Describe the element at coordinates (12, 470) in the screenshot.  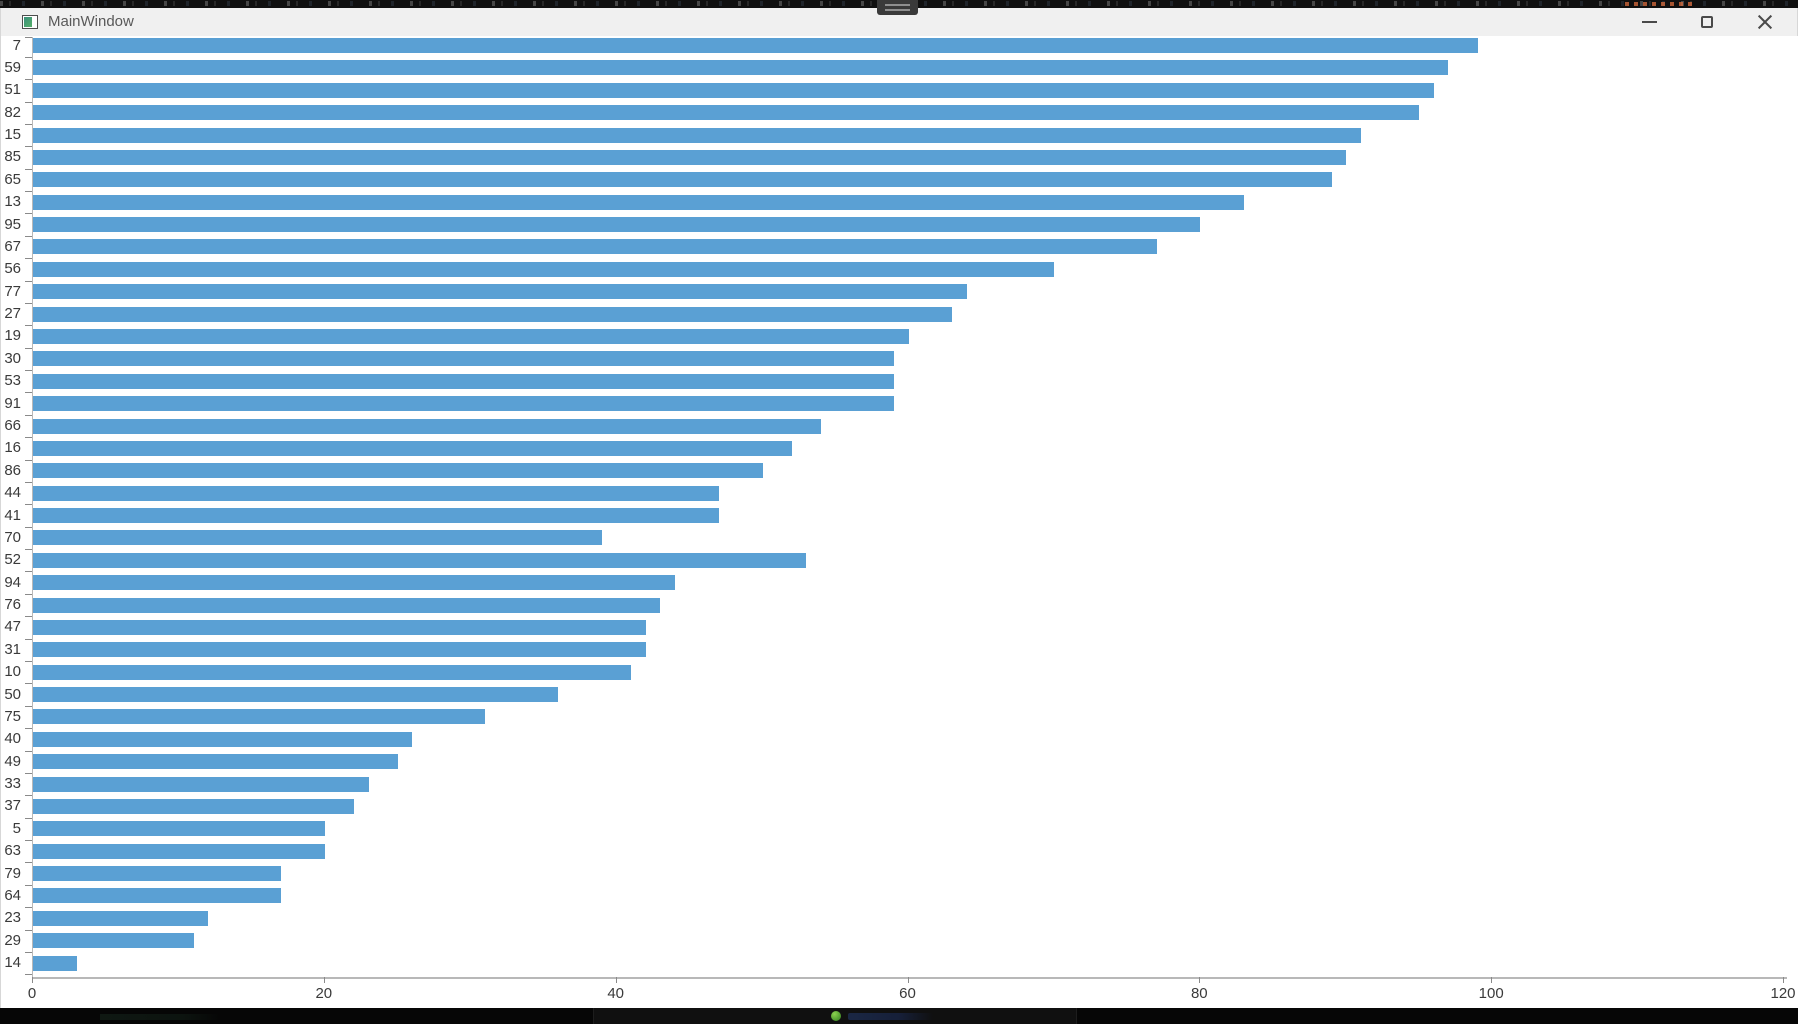
I see `y-tick-label: 86` at that location.